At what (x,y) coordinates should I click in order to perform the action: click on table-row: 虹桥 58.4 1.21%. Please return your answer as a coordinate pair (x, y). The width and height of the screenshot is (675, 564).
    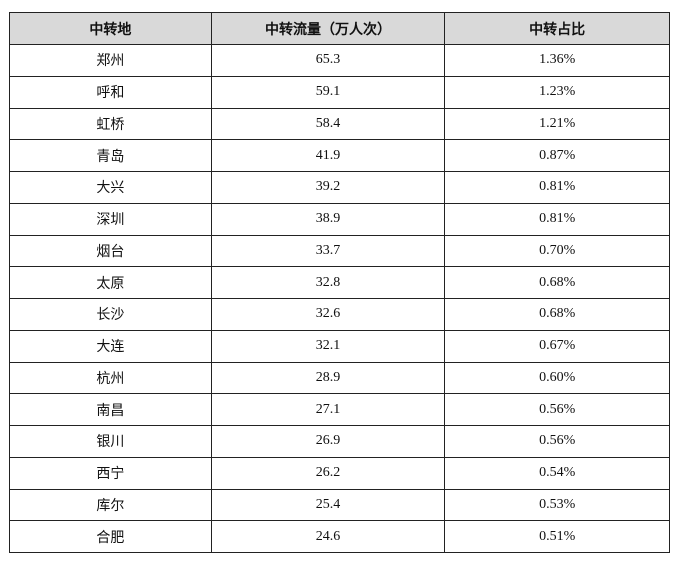
    Looking at the image, I should click on (339, 124).